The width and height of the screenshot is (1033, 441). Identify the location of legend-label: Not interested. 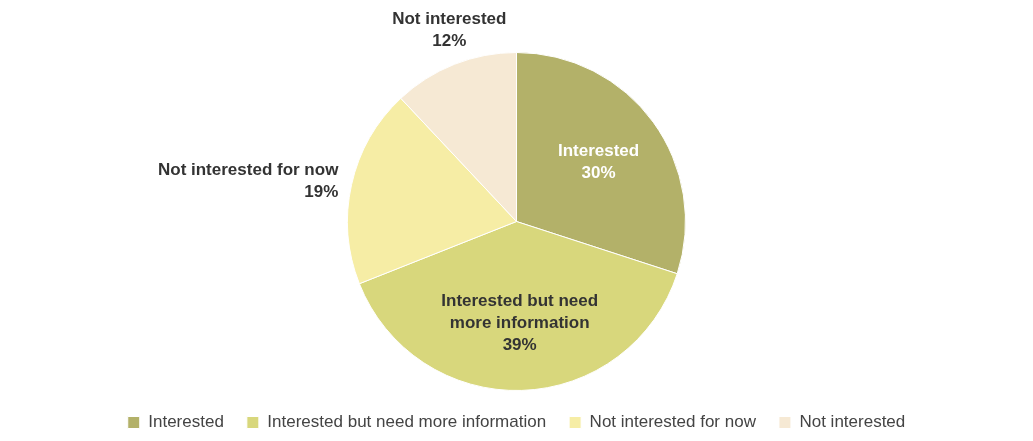
(852, 422).